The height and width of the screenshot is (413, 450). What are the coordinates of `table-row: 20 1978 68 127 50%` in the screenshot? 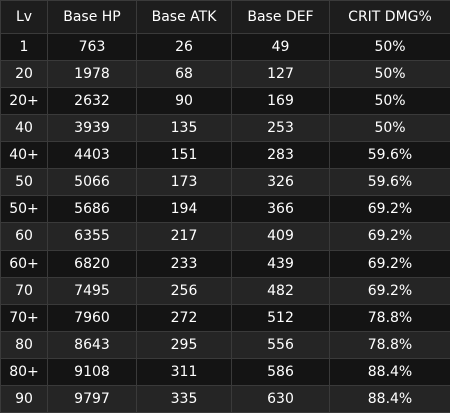 It's located at (225, 74).